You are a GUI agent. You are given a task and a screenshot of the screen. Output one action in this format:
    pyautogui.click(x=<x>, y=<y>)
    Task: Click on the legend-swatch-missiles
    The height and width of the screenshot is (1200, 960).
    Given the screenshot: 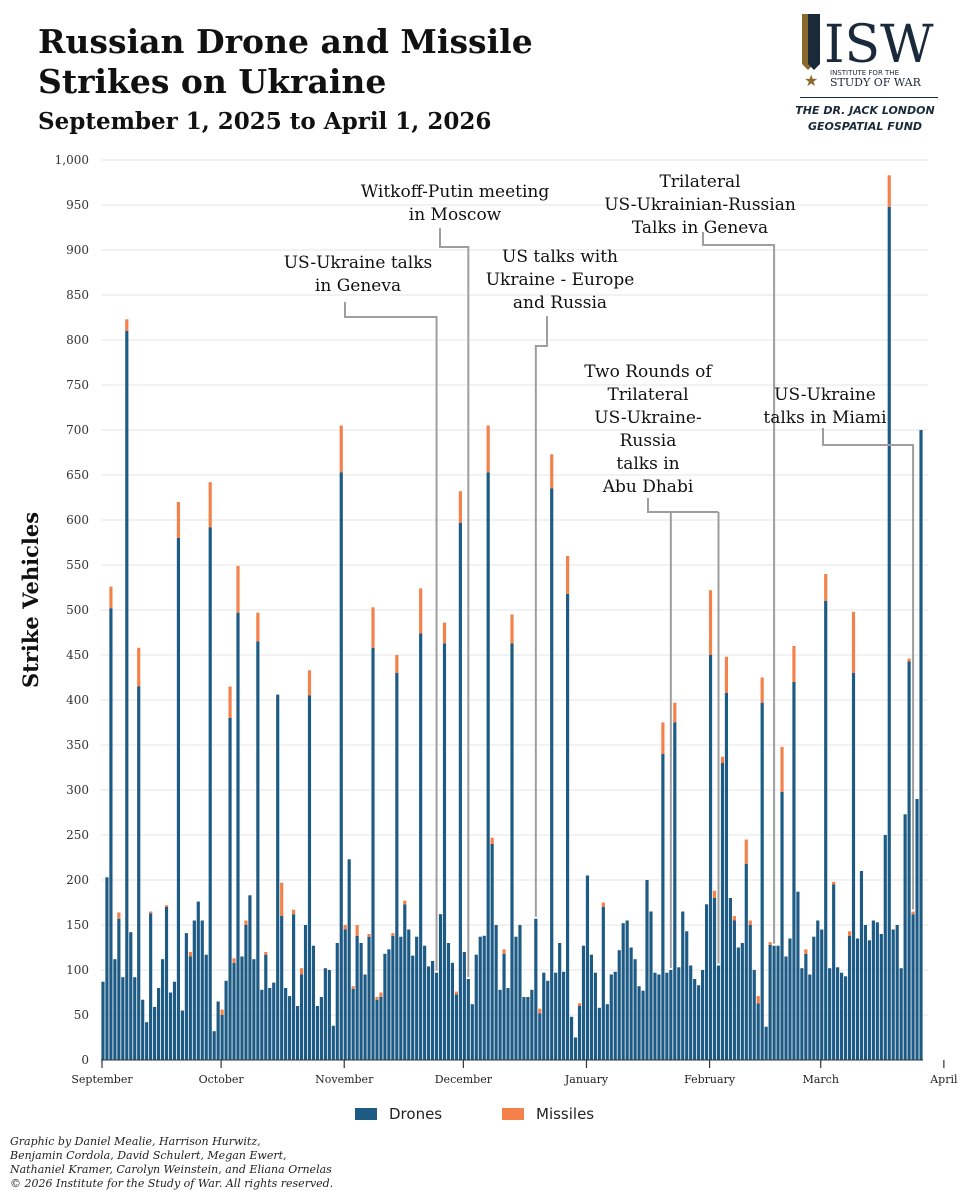 What is the action you would take?
    pyautogui.click(x=513, y=1114)
    